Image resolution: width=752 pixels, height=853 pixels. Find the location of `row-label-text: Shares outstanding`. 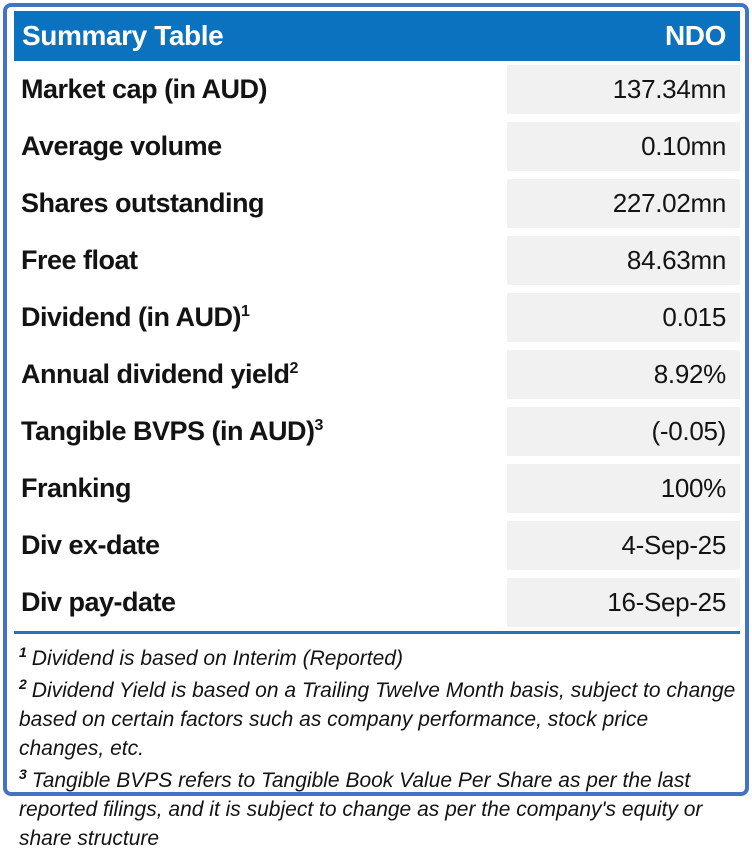

row-label-text: Shares outstanding is located at coordinates (142, 203).